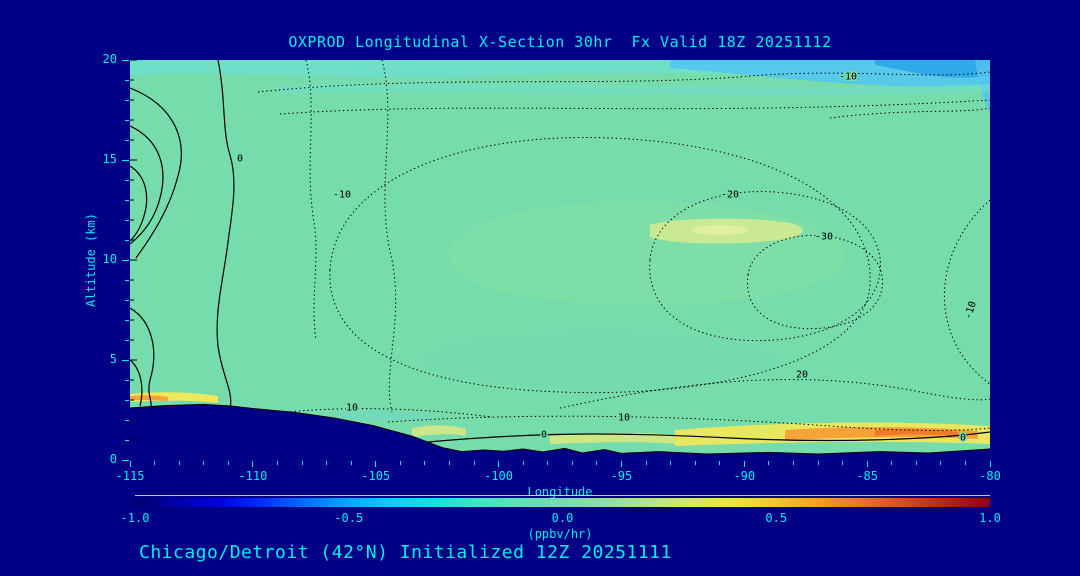 The image size is (1080, 576). I want to click on x-axis-tick-label: -115, so click(130, 476).